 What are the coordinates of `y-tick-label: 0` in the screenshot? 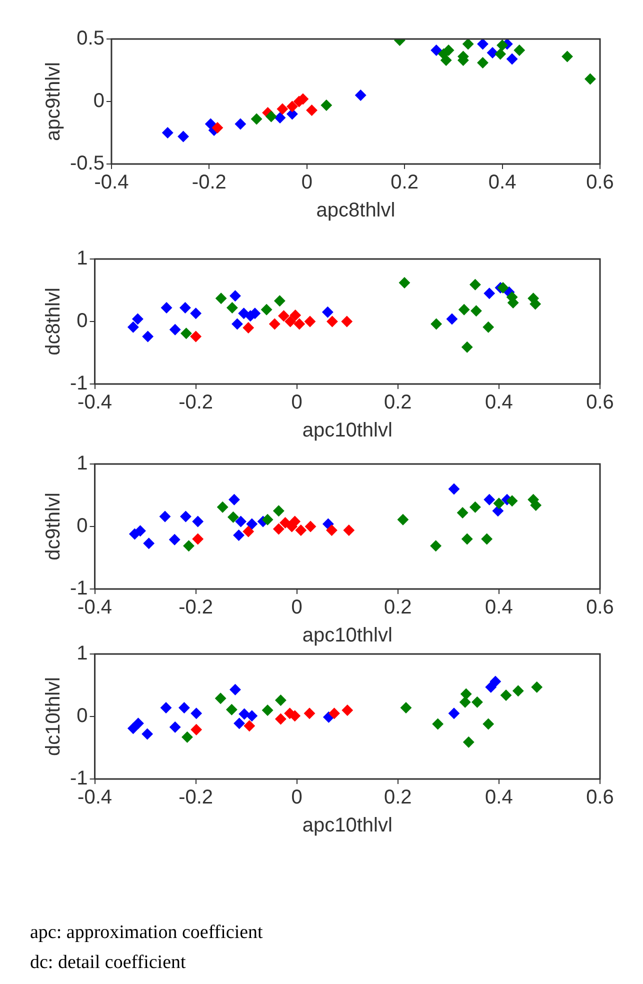 It's located at (82, 716).